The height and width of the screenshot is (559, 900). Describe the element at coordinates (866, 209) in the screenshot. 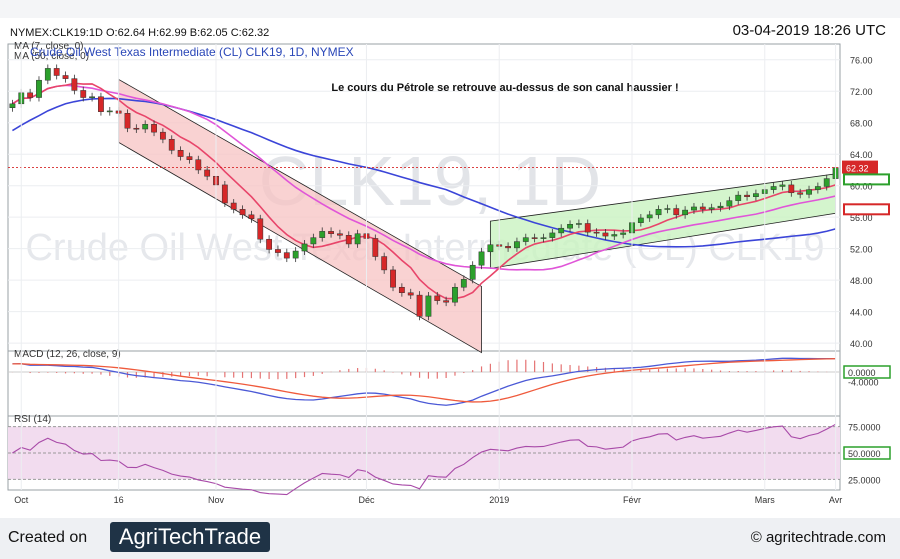

I see `uptrend-lower-marker` at that location.